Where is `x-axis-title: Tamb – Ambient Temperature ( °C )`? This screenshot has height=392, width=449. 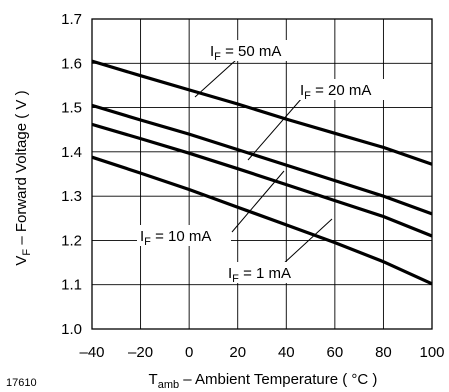 x-axis-title: Tamb – Ambient Temperature ( °C ) is located at coordinates (263, 381).